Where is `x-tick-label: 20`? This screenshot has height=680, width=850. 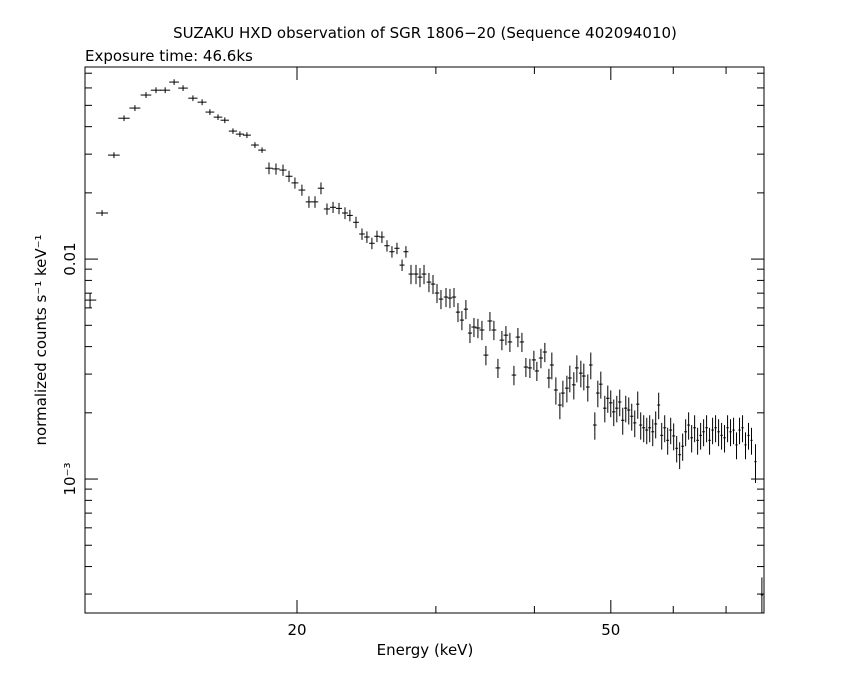 x-tick-label: 20 is located at coordinates (296, 630).